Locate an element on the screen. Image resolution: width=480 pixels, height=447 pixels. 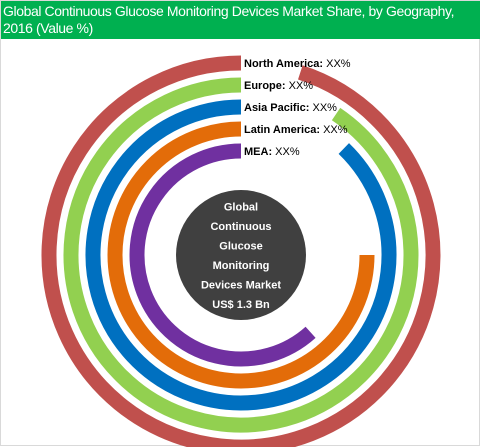
legend-label-asia-pacific: Asia Pacific: XX% is located at coordinates (290, 108).